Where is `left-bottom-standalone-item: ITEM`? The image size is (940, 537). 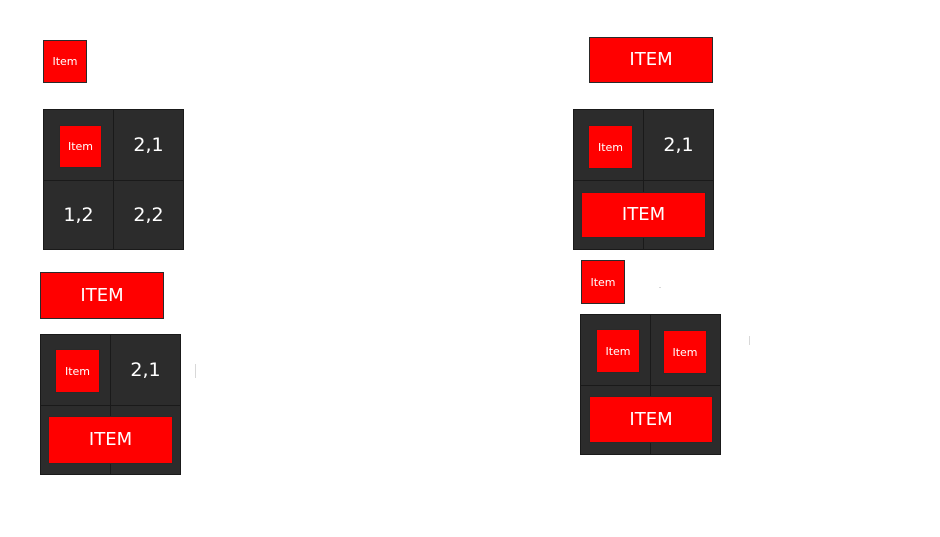 left-bottom-standalone-item: ITEM is located at coordinates (102, 295).